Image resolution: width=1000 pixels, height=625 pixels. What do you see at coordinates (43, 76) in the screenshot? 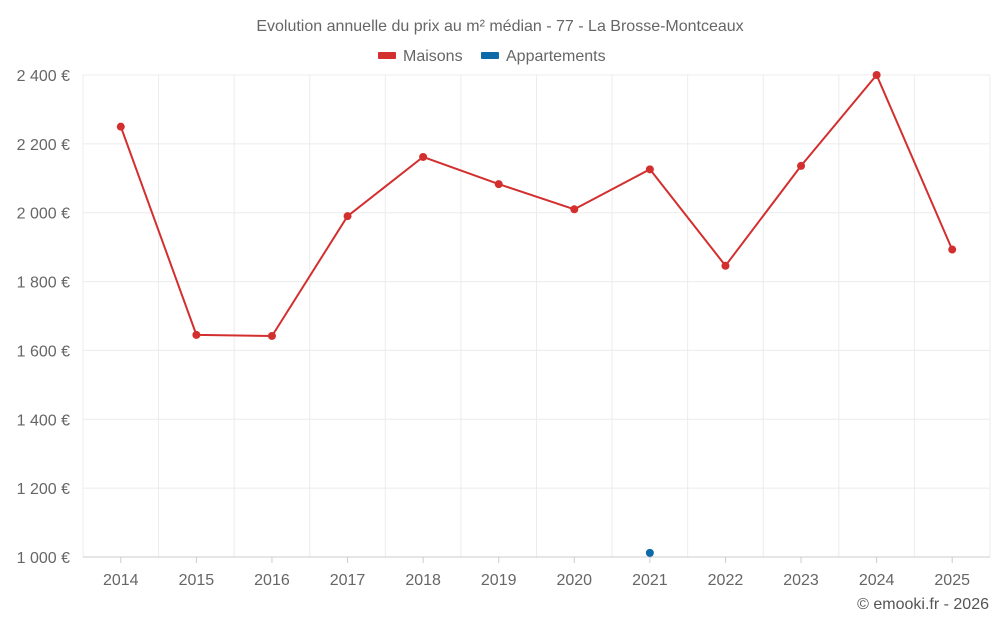
I see `y-tick-label: 2 400 €` at bounding box center [43, 76].